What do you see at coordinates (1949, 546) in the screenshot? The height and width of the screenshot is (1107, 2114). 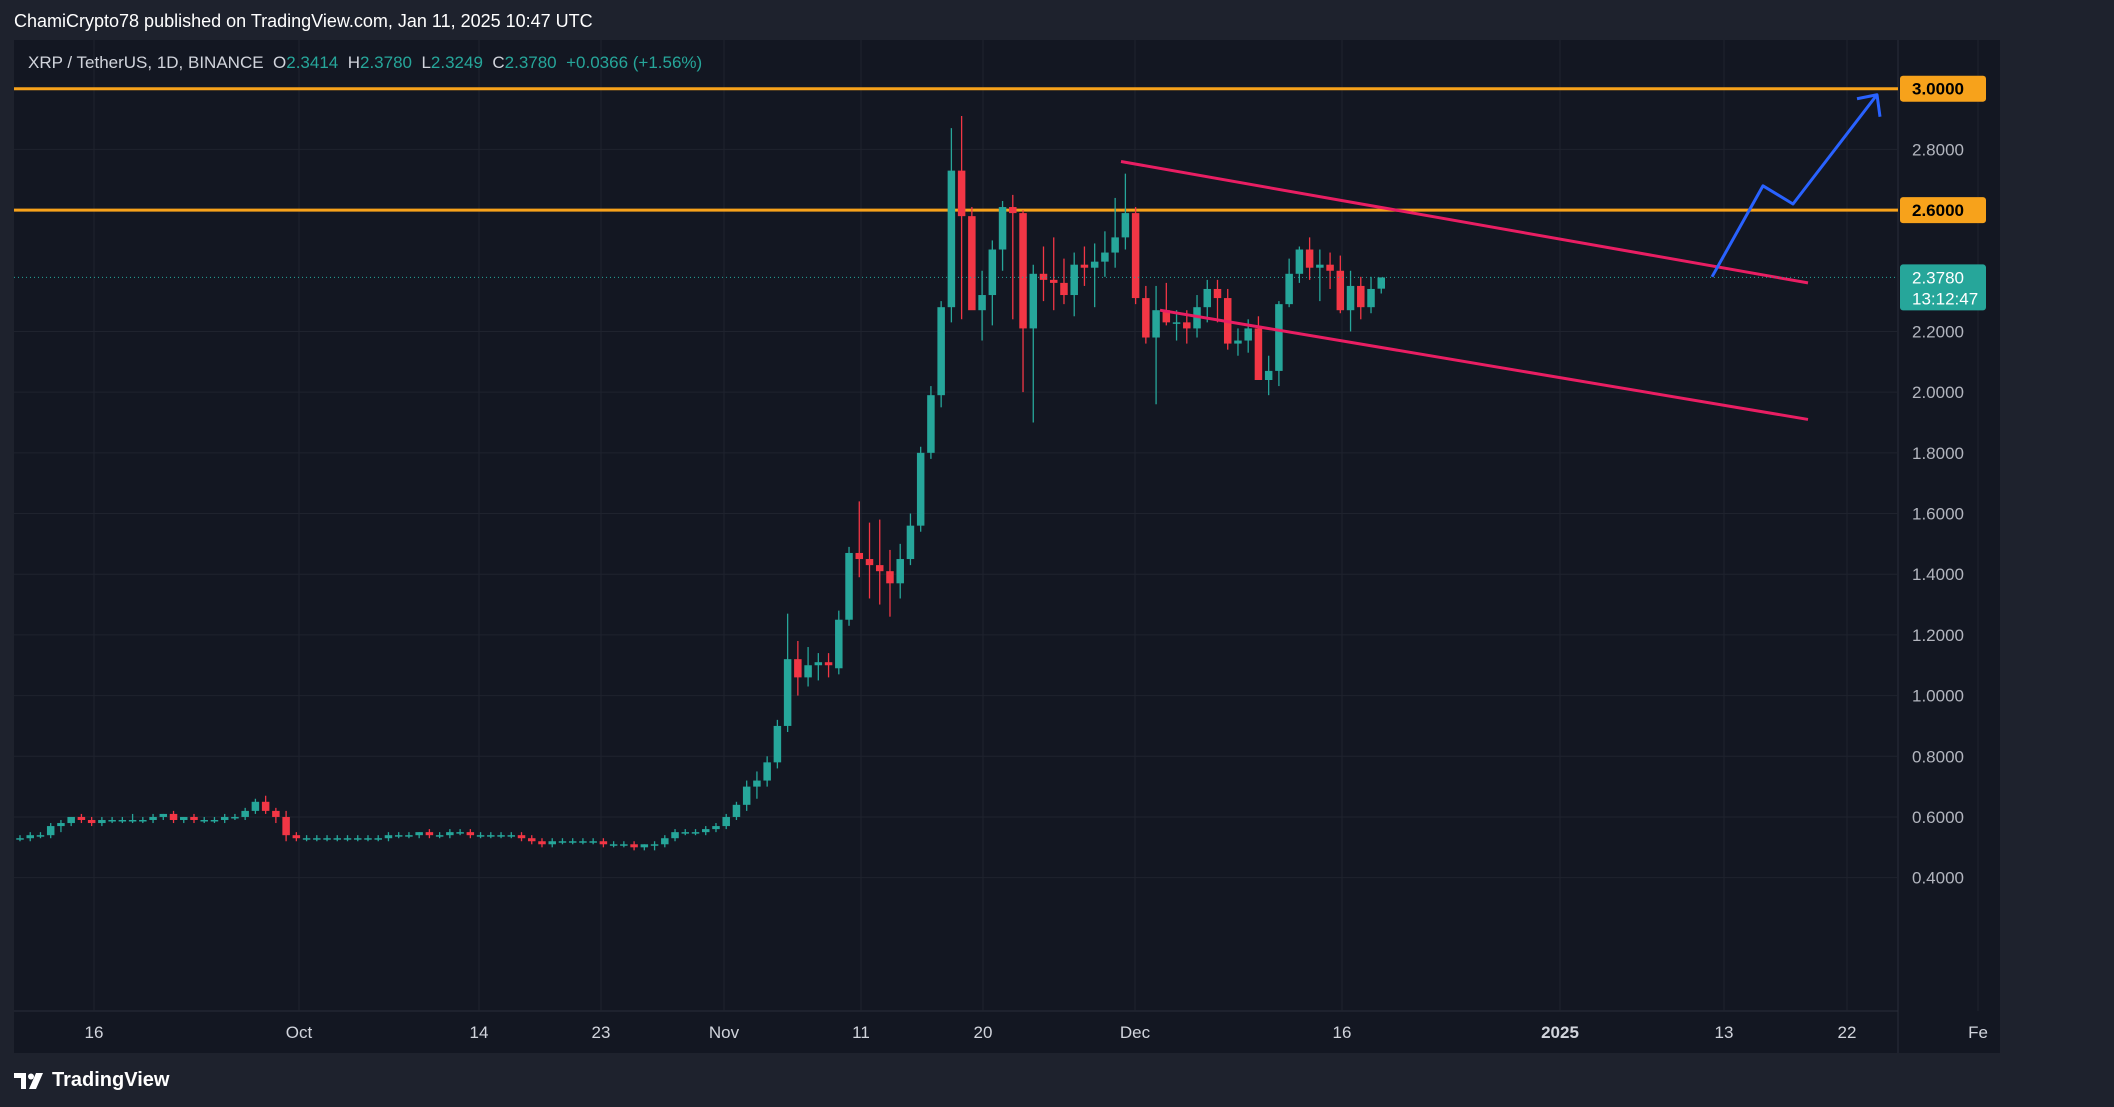 I see `price-axis` at bounding box center [1949, 546].